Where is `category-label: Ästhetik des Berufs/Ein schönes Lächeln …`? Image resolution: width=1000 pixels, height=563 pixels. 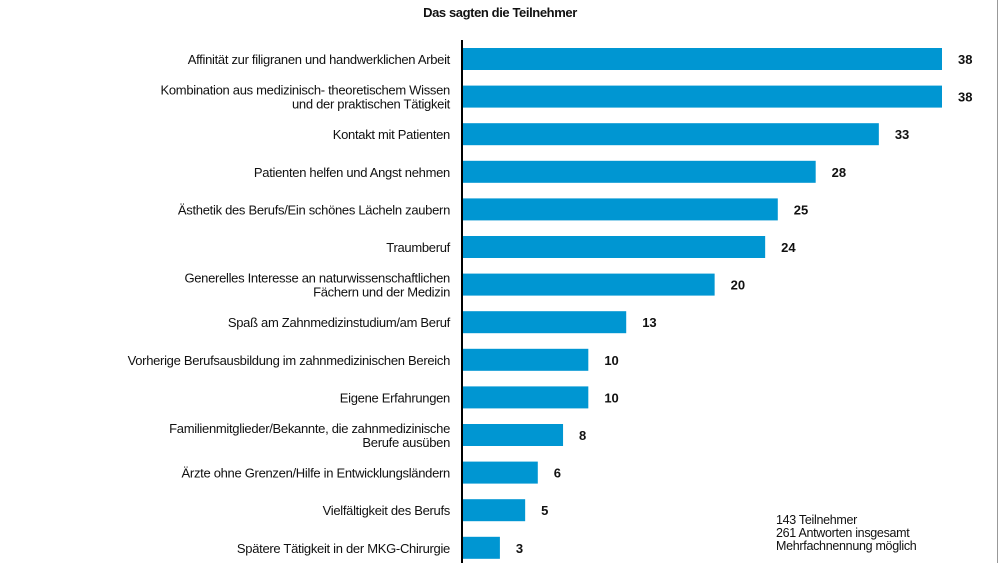
category-label: Ästhetik des Berufs/Ein schönes Lächeln … is located at coordinates (314, 209).